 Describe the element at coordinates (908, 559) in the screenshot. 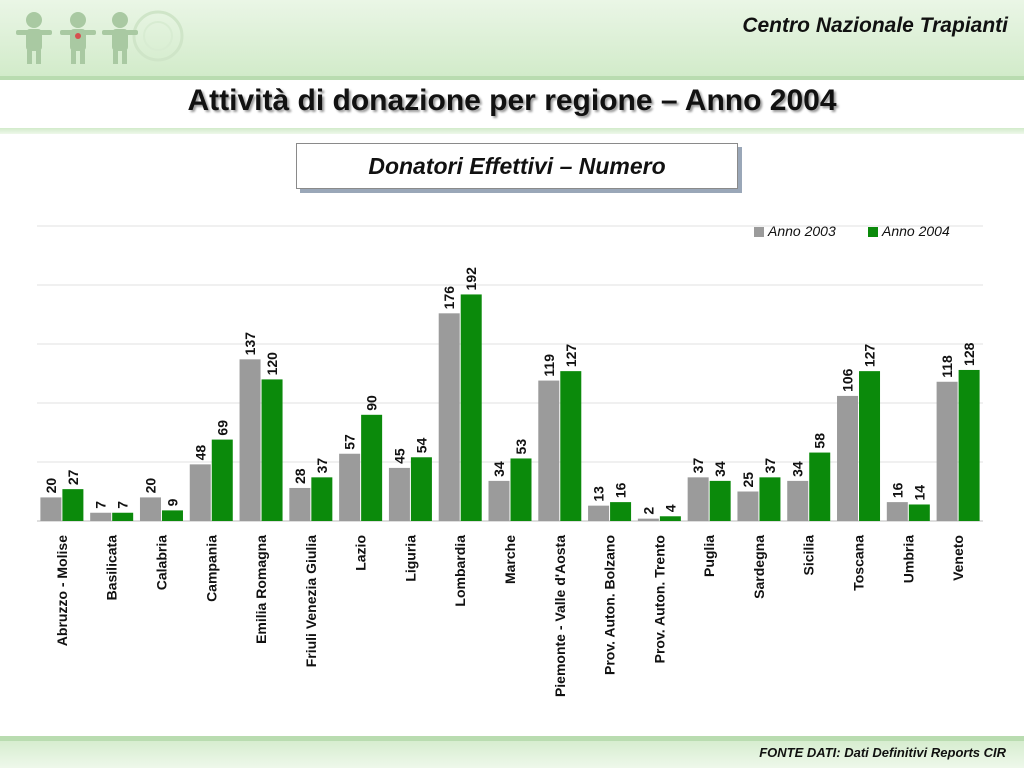

I see `x-tick-label: Umbria` at that location.